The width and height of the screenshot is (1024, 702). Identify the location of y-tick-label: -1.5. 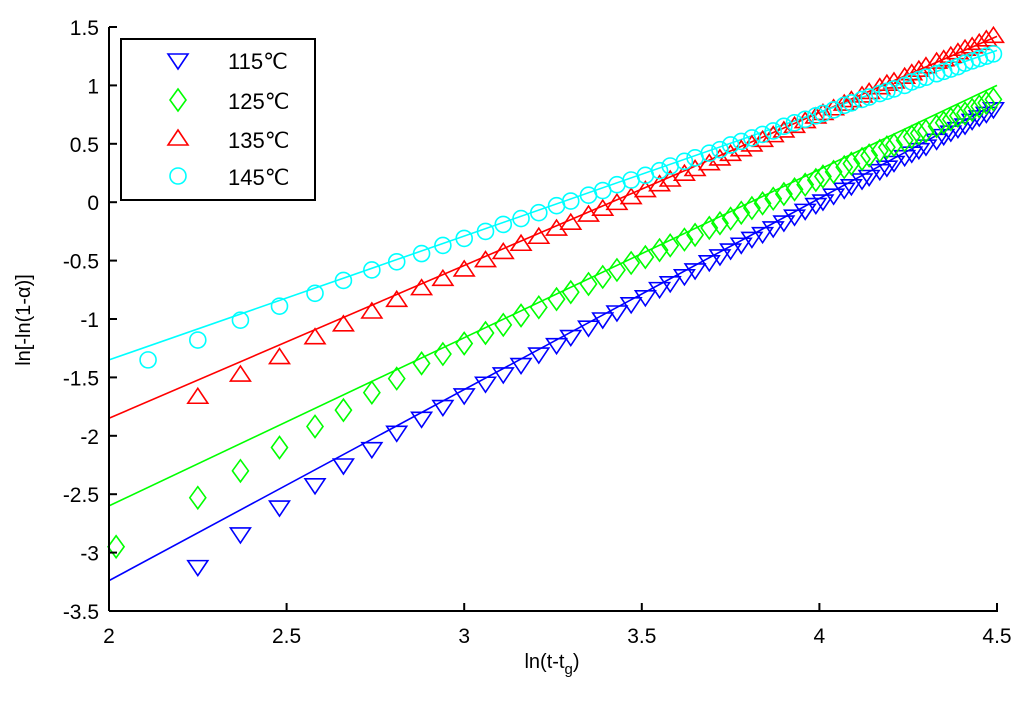
(81, 378).